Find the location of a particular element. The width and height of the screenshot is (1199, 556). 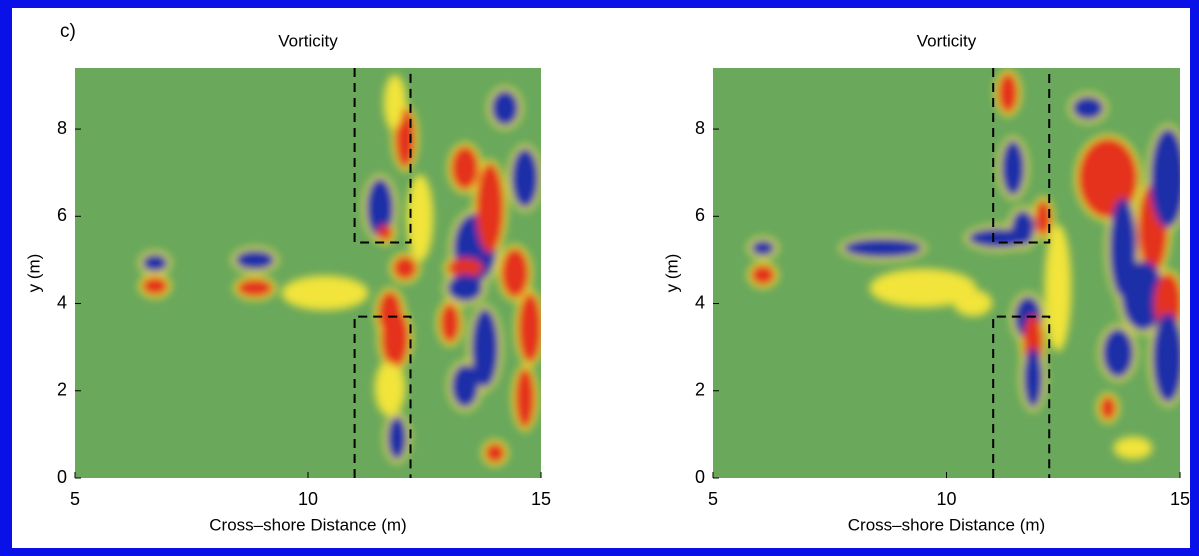

panel-label: c) is located at coordinates (68, 31).